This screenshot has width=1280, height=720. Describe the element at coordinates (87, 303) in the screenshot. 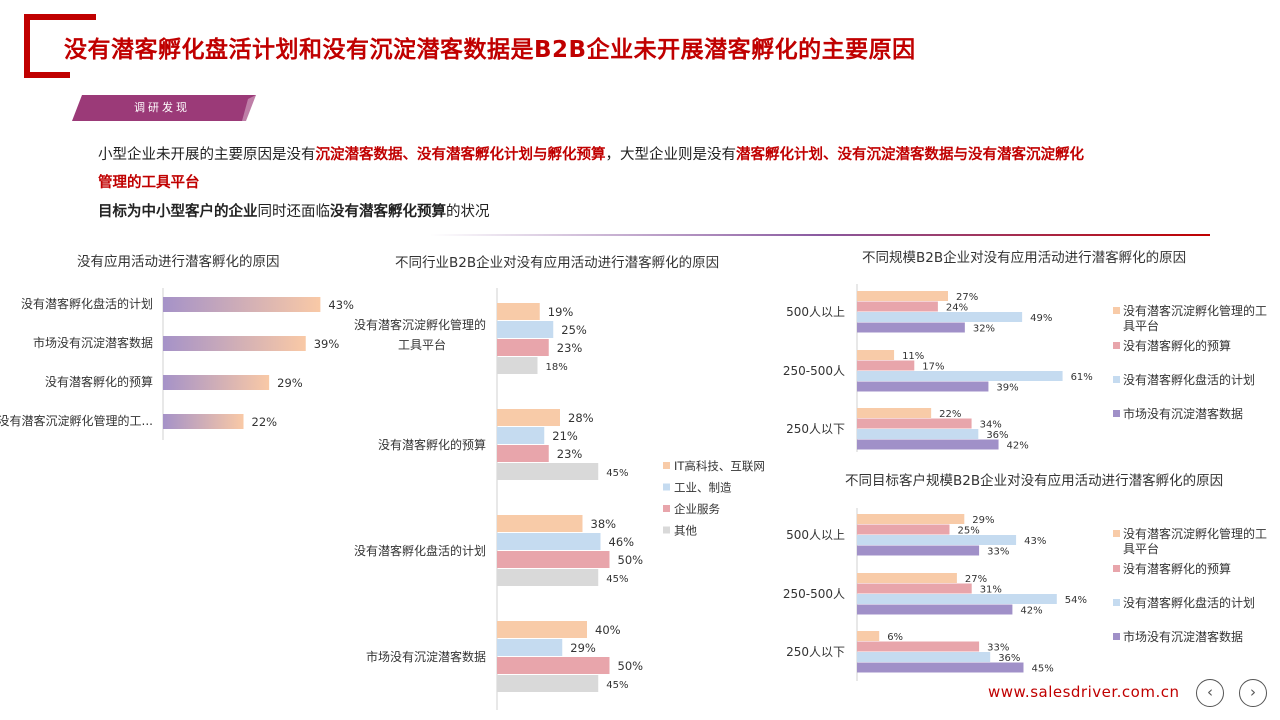

I see `chart1-category-label: 没有潜客孵化盘活的计划` at that location.